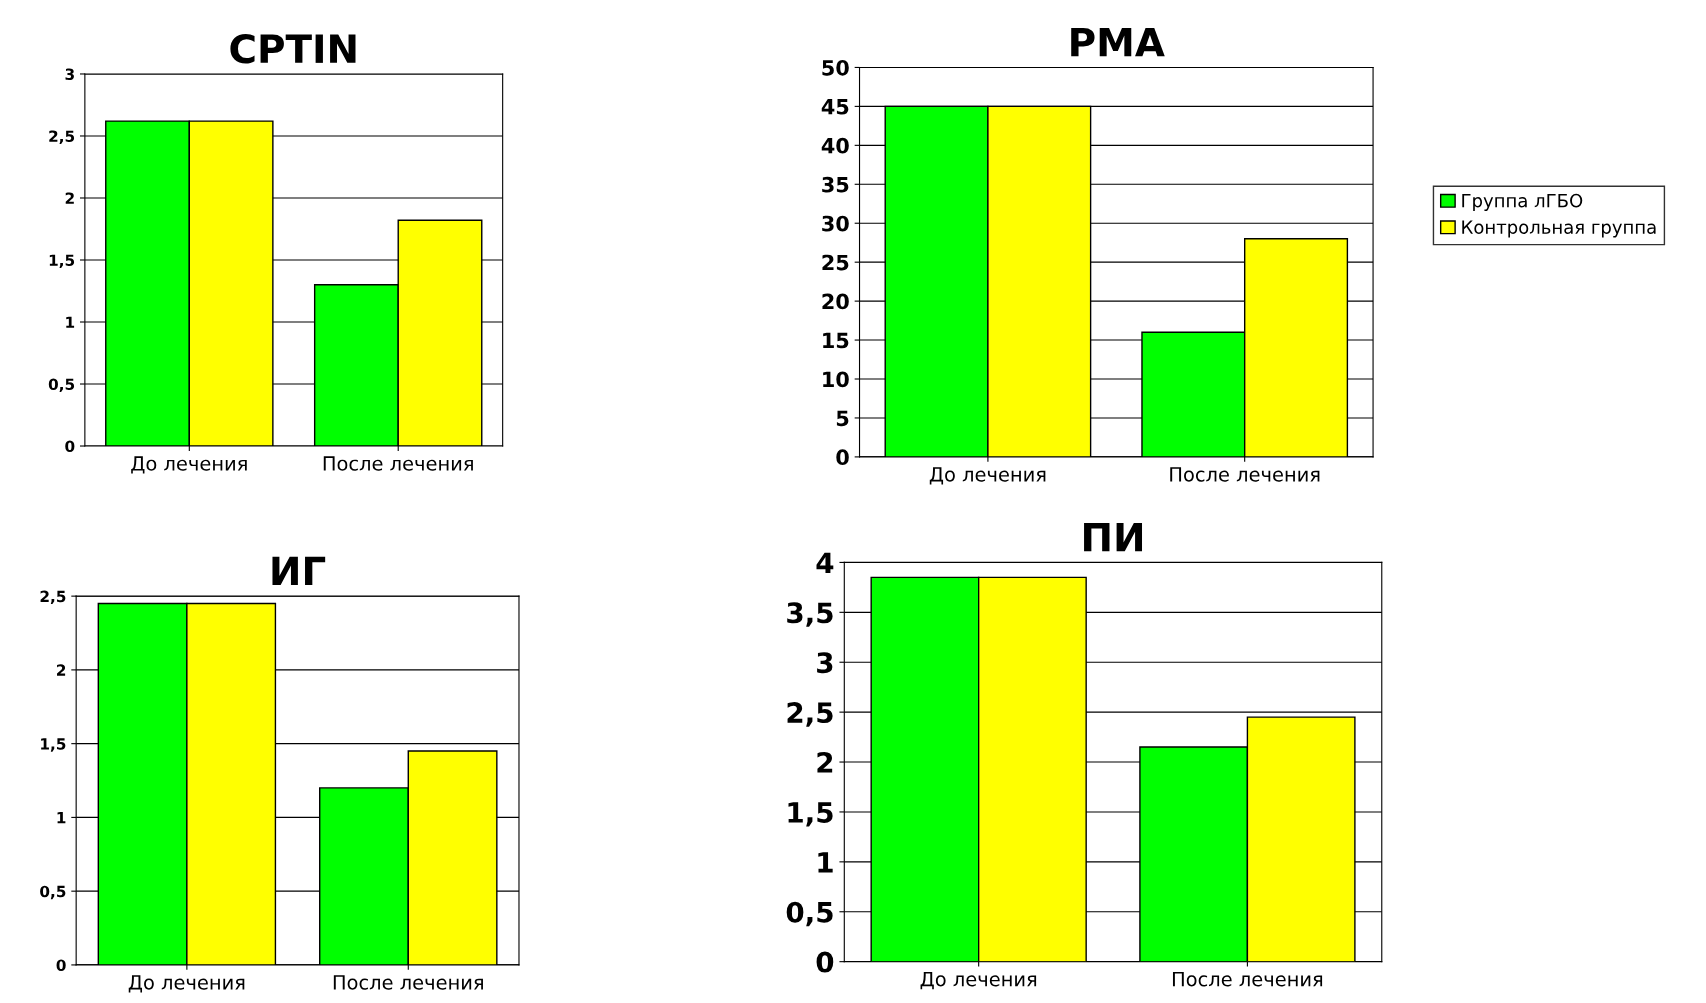  Describe the element at coordinates (835, 145) in the screenshot. I see `y-tick-label: 40` at that location.